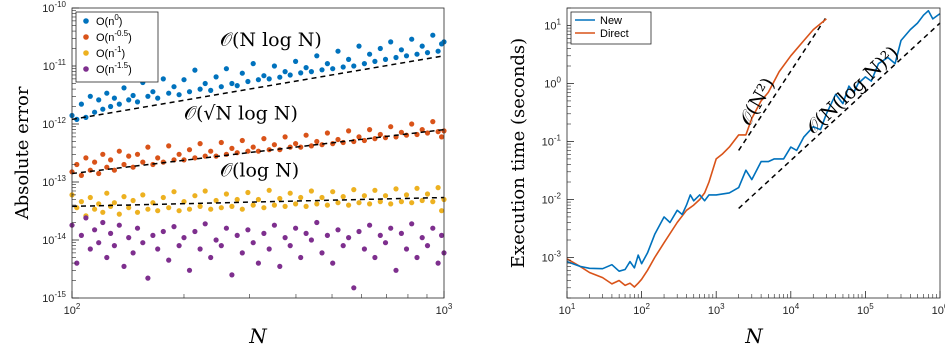 Image resolution: width=945 pixels, height=352 pixels. I want to click on left-y-tick-label: 10-11, so click(55, 65).